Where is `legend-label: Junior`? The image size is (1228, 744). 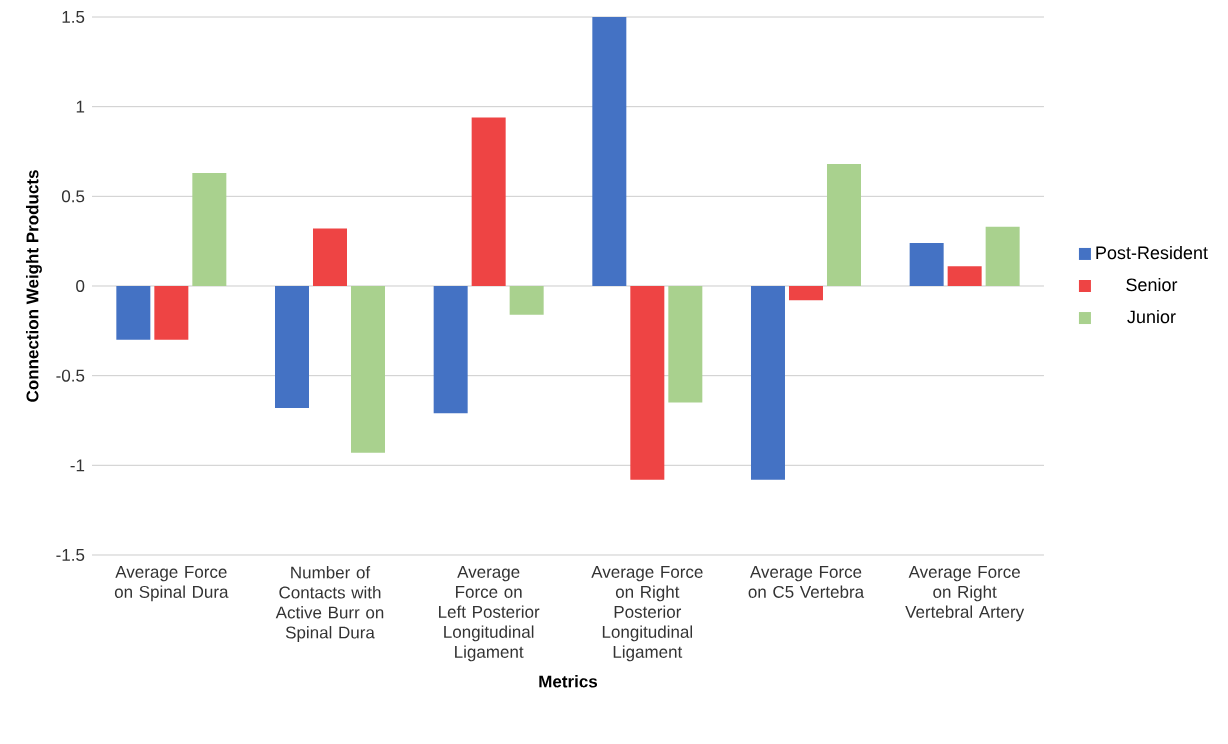 legend-label: Junior is located at coordinates (1151, 317).